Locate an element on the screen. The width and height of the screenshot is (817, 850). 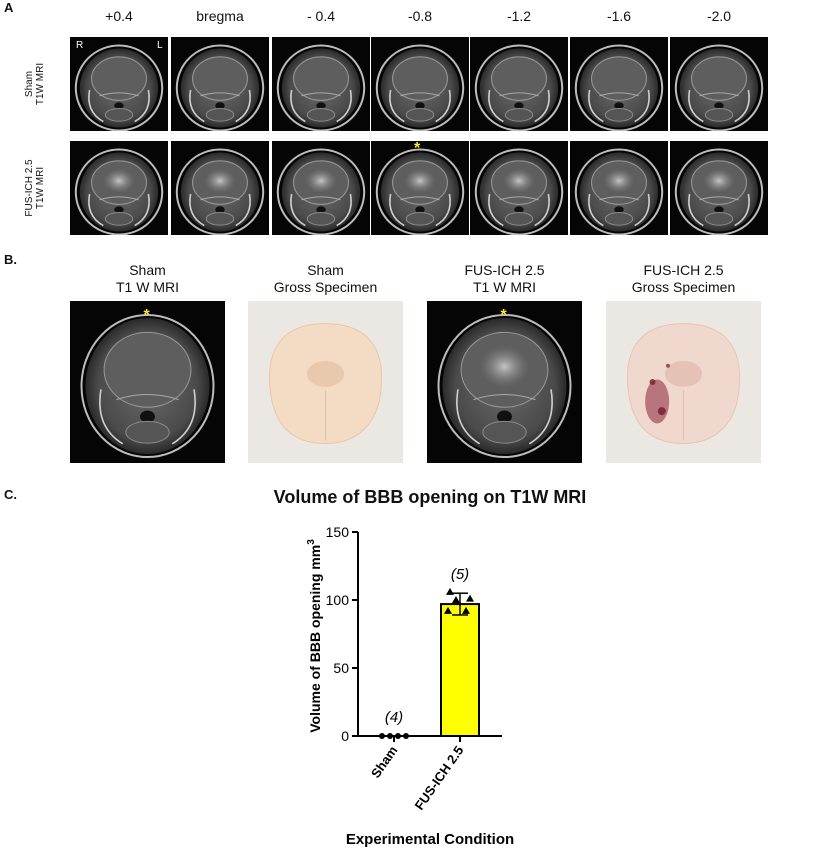
slice-position-label: -0.8 is located at coordinates (420, 16).